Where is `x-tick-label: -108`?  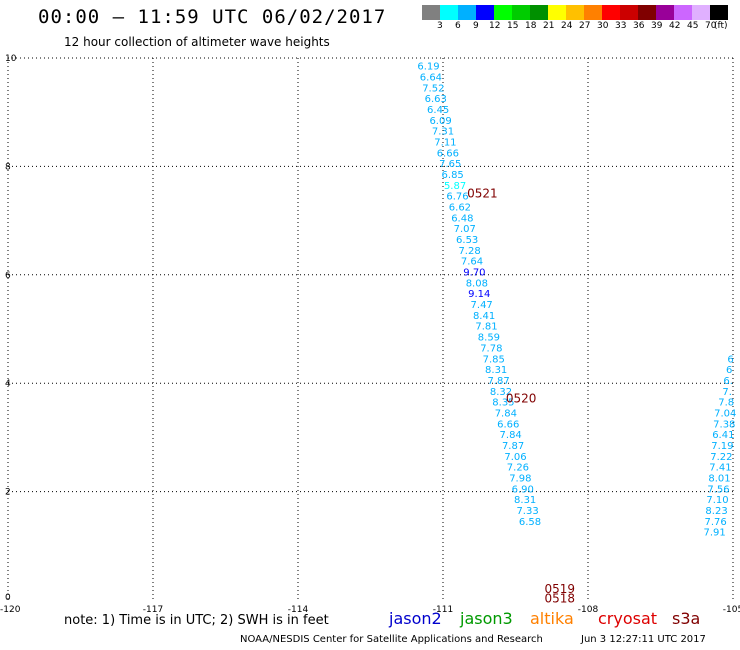 x-tick-label: -108 is located at coordinates (588, 610).